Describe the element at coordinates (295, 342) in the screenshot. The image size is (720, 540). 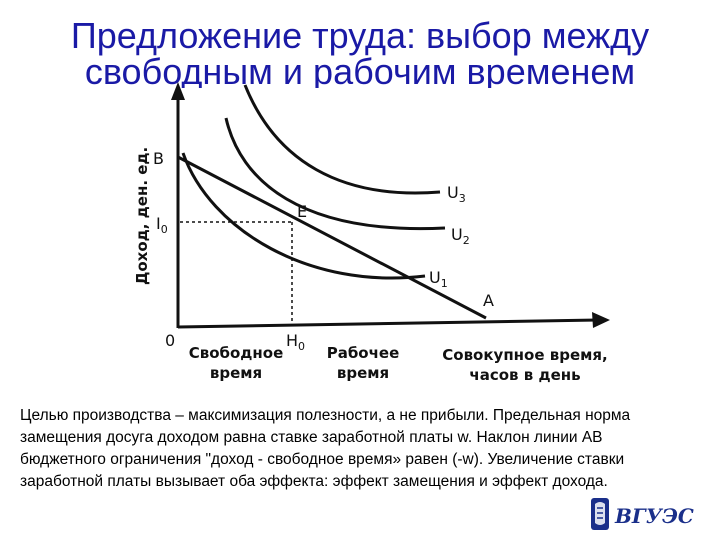
I see `h0-label: H0` at that location.